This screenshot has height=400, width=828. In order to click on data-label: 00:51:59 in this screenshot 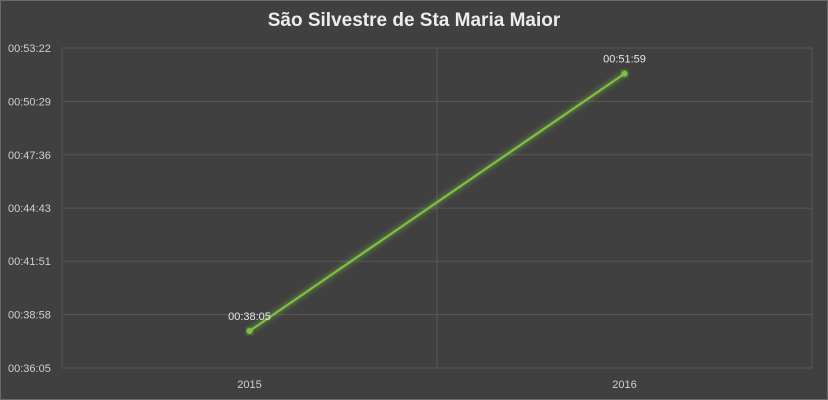, I will do `click(624, 60)`.